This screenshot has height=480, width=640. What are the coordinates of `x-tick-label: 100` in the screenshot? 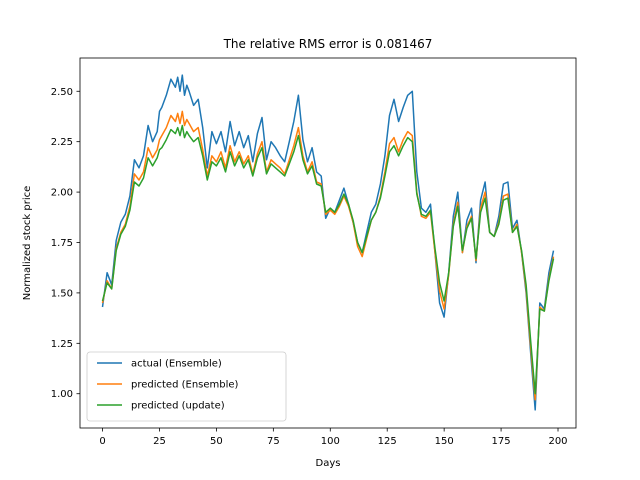 It's located at (330, 441).